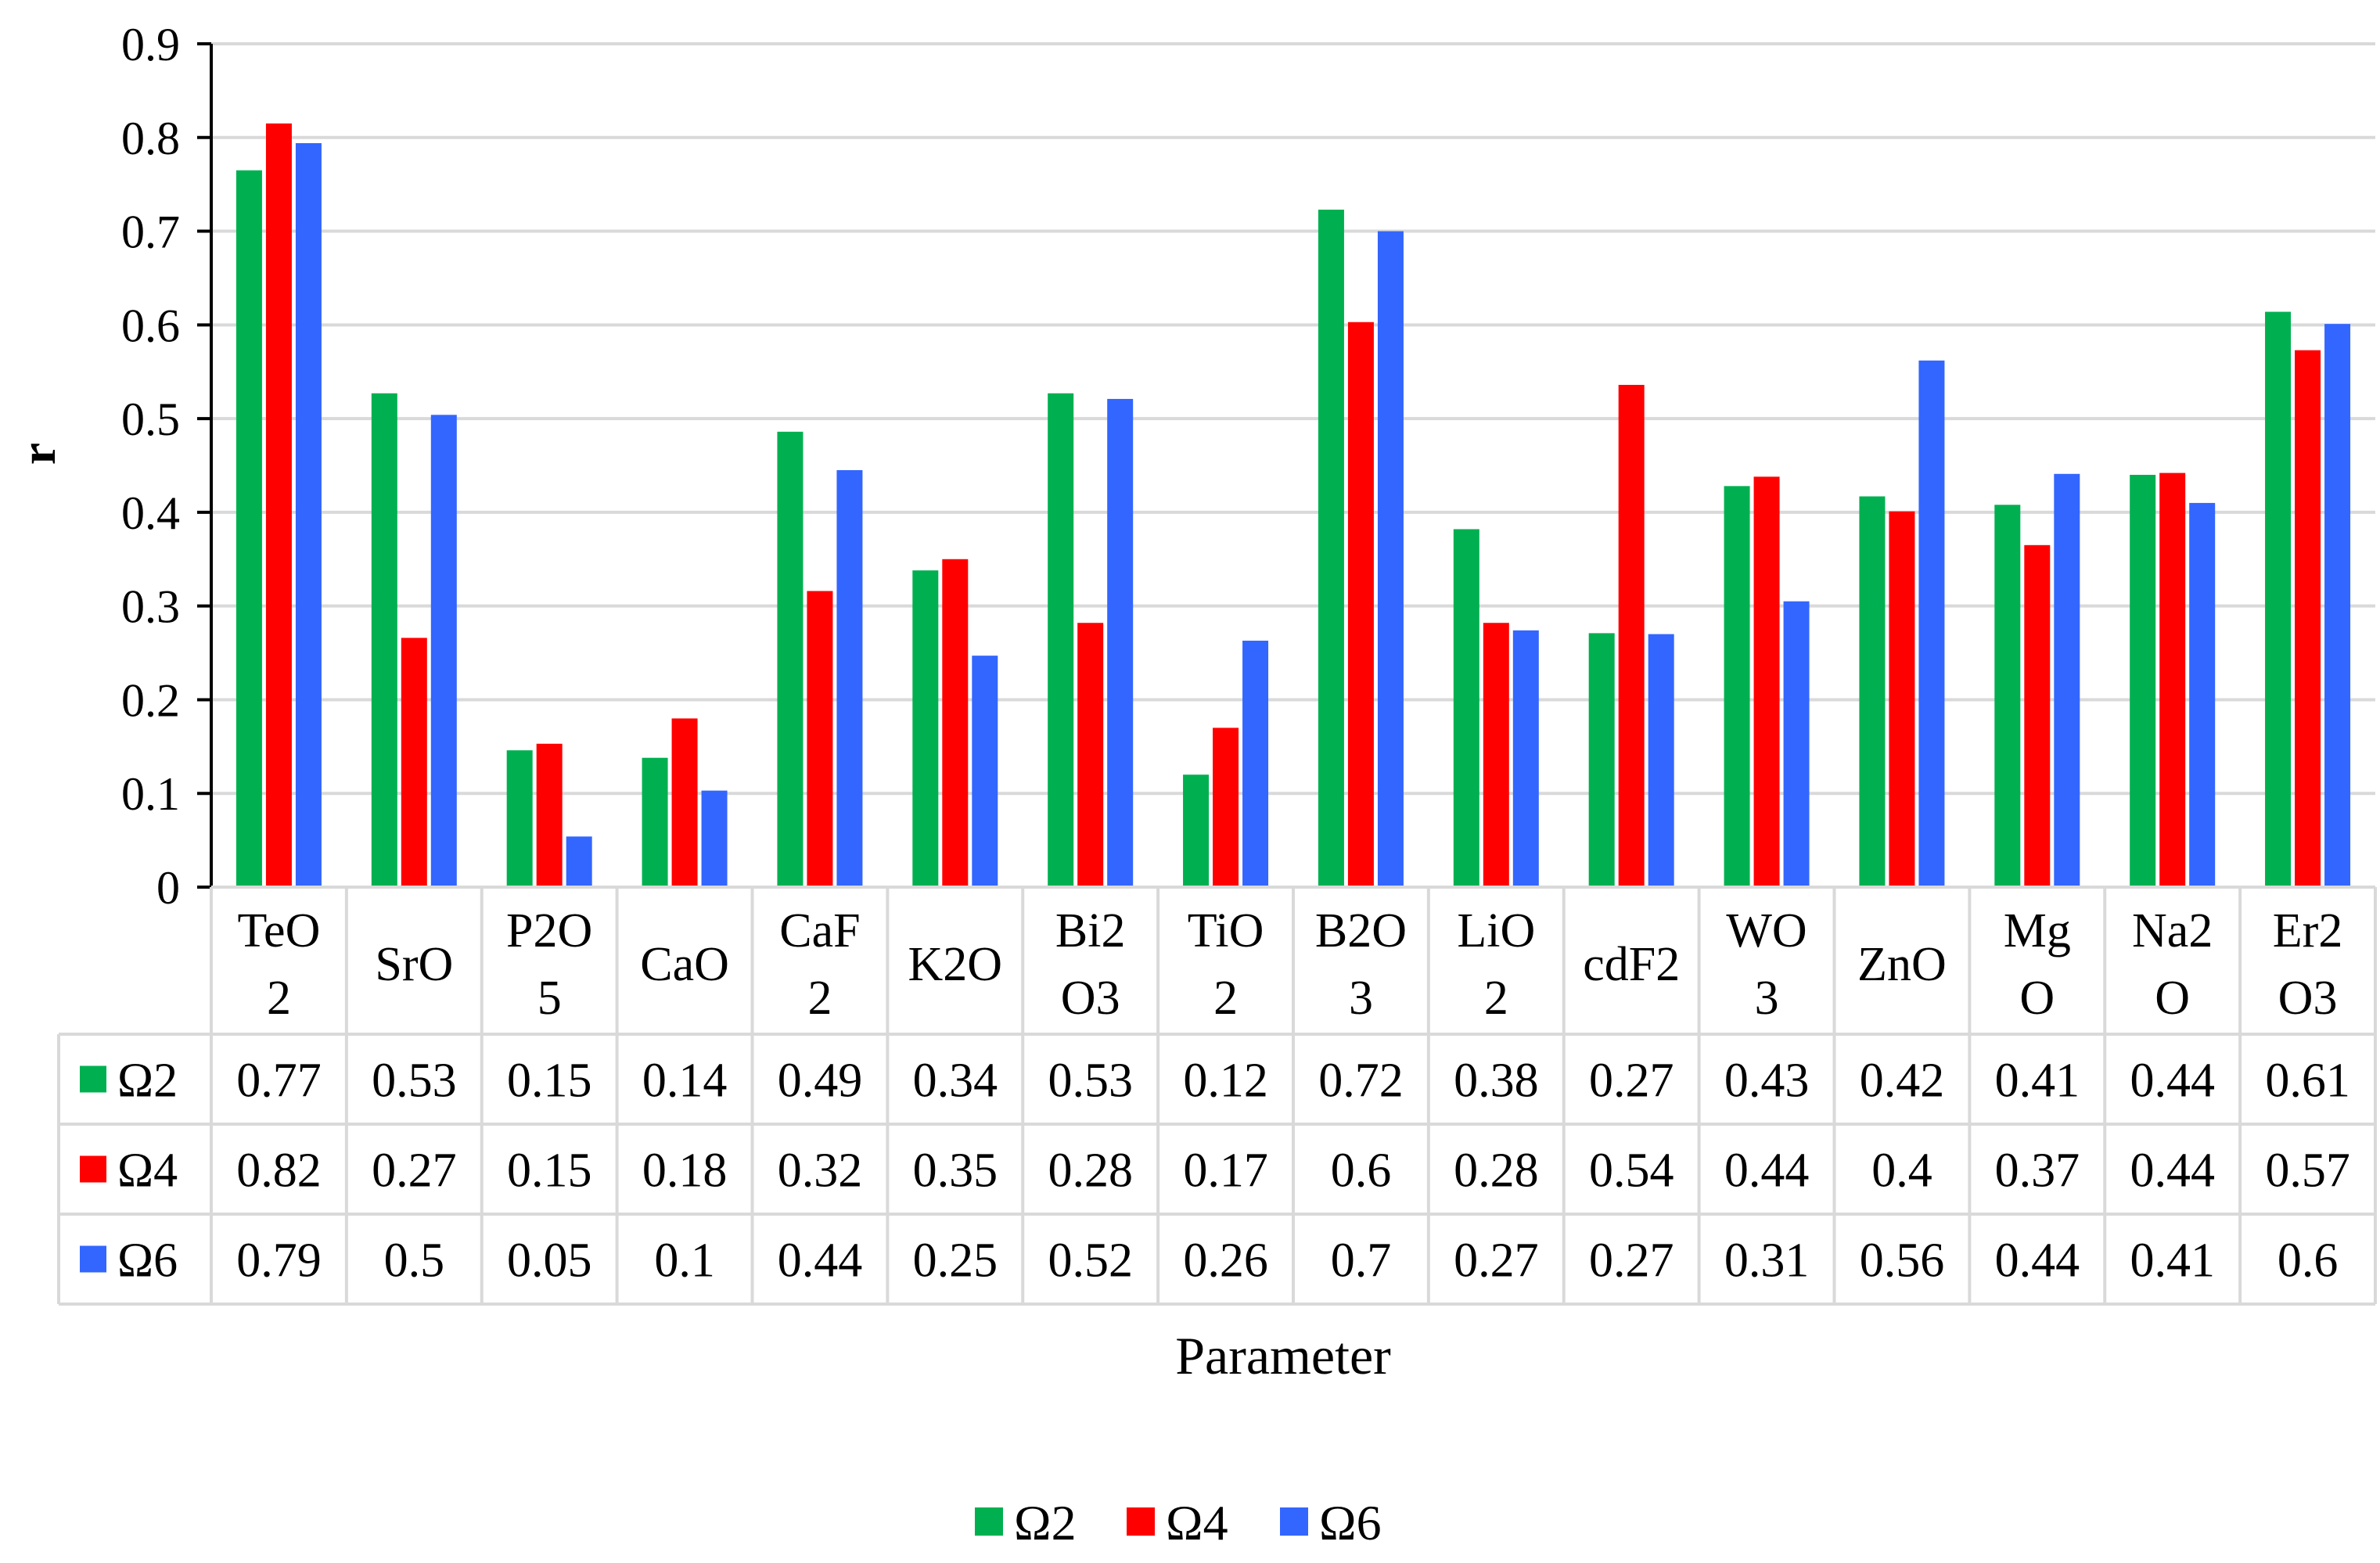  I want to click on data-label: 0.12, so click(1225, 1081).